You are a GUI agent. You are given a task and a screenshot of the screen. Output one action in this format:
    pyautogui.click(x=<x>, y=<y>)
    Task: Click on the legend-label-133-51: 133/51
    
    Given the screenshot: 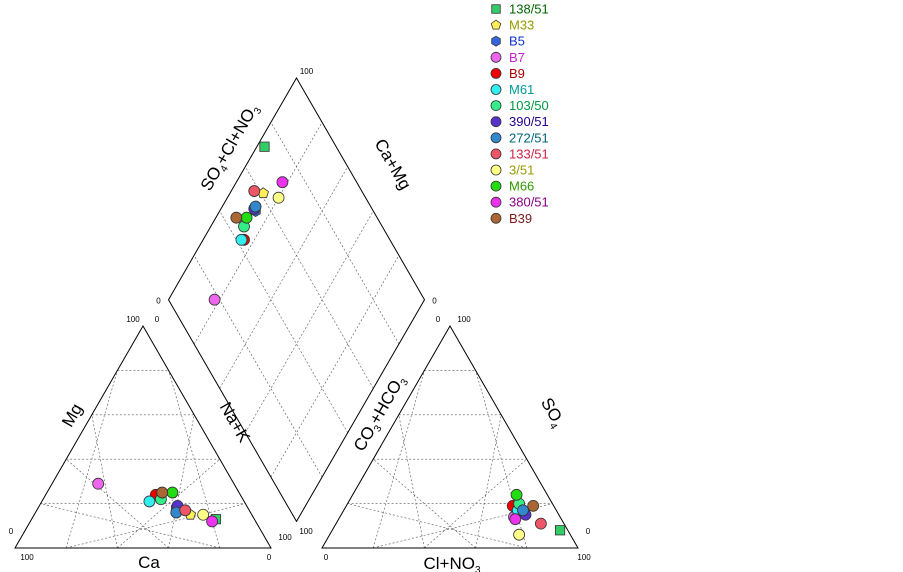 What is the action you would take?
    pyautogui.click(x=529, y=153)
    